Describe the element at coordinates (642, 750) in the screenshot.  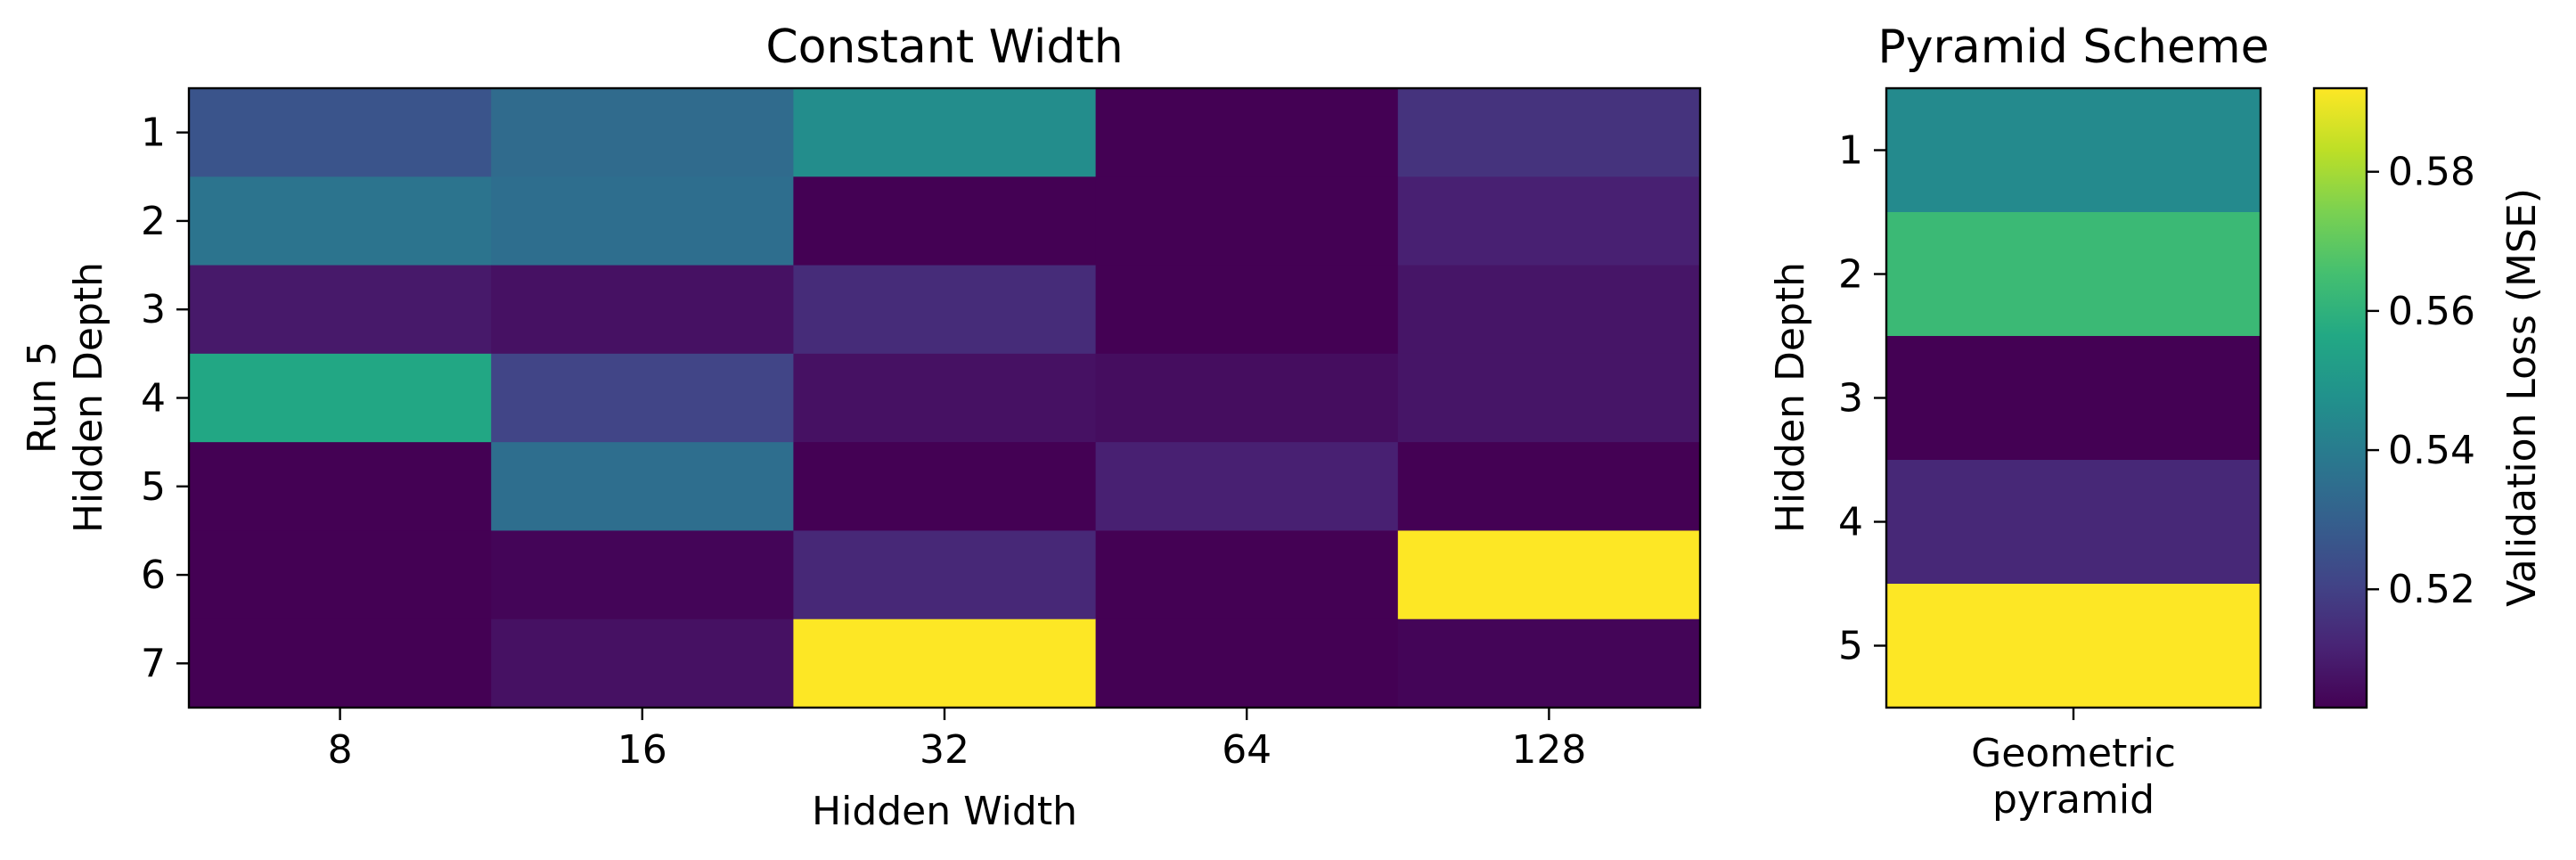
I see `x-tick-label: 16` at that location.